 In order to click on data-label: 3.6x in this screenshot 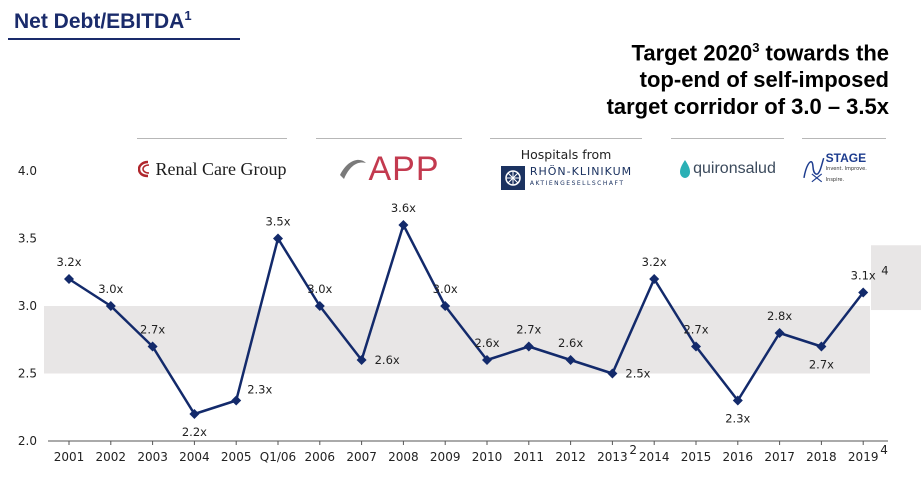, I will do `click(403, 208)`.